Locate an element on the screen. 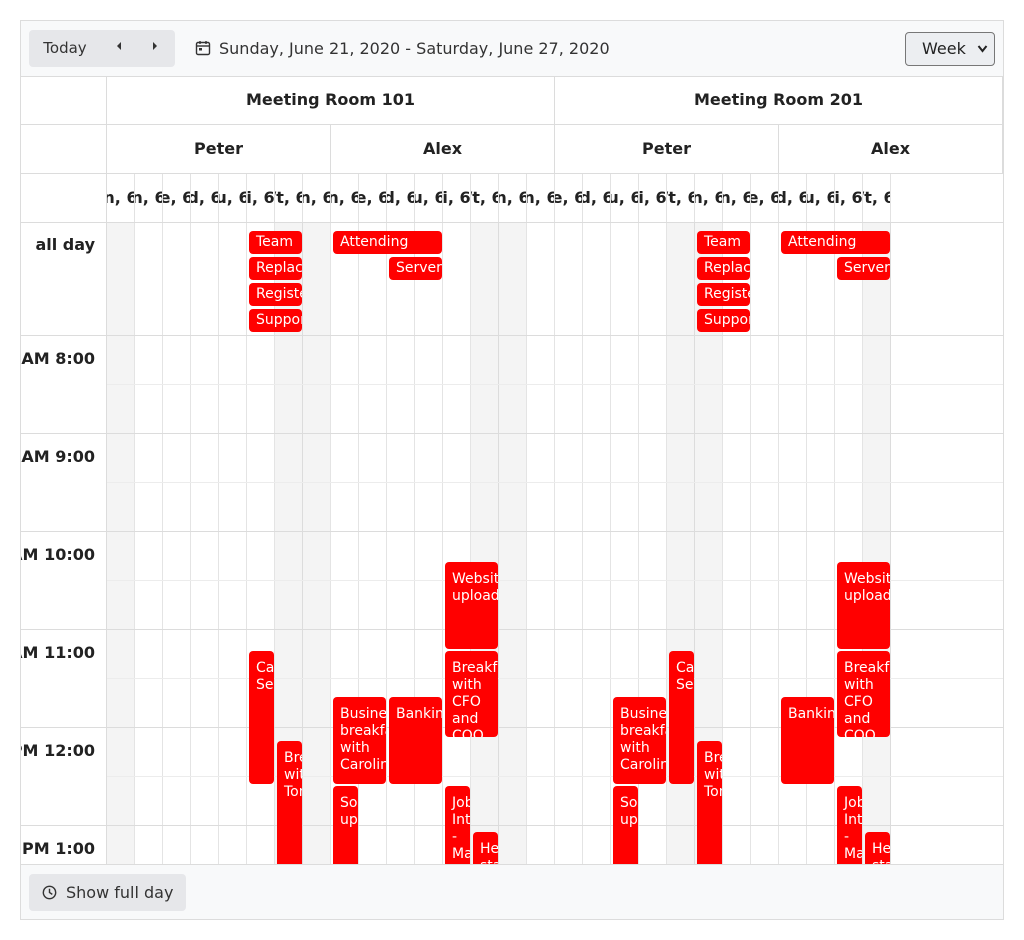 Image resolution: width=1024 pixels, height=940 pixels. calendar-icon is located at coordinates (203, 48).